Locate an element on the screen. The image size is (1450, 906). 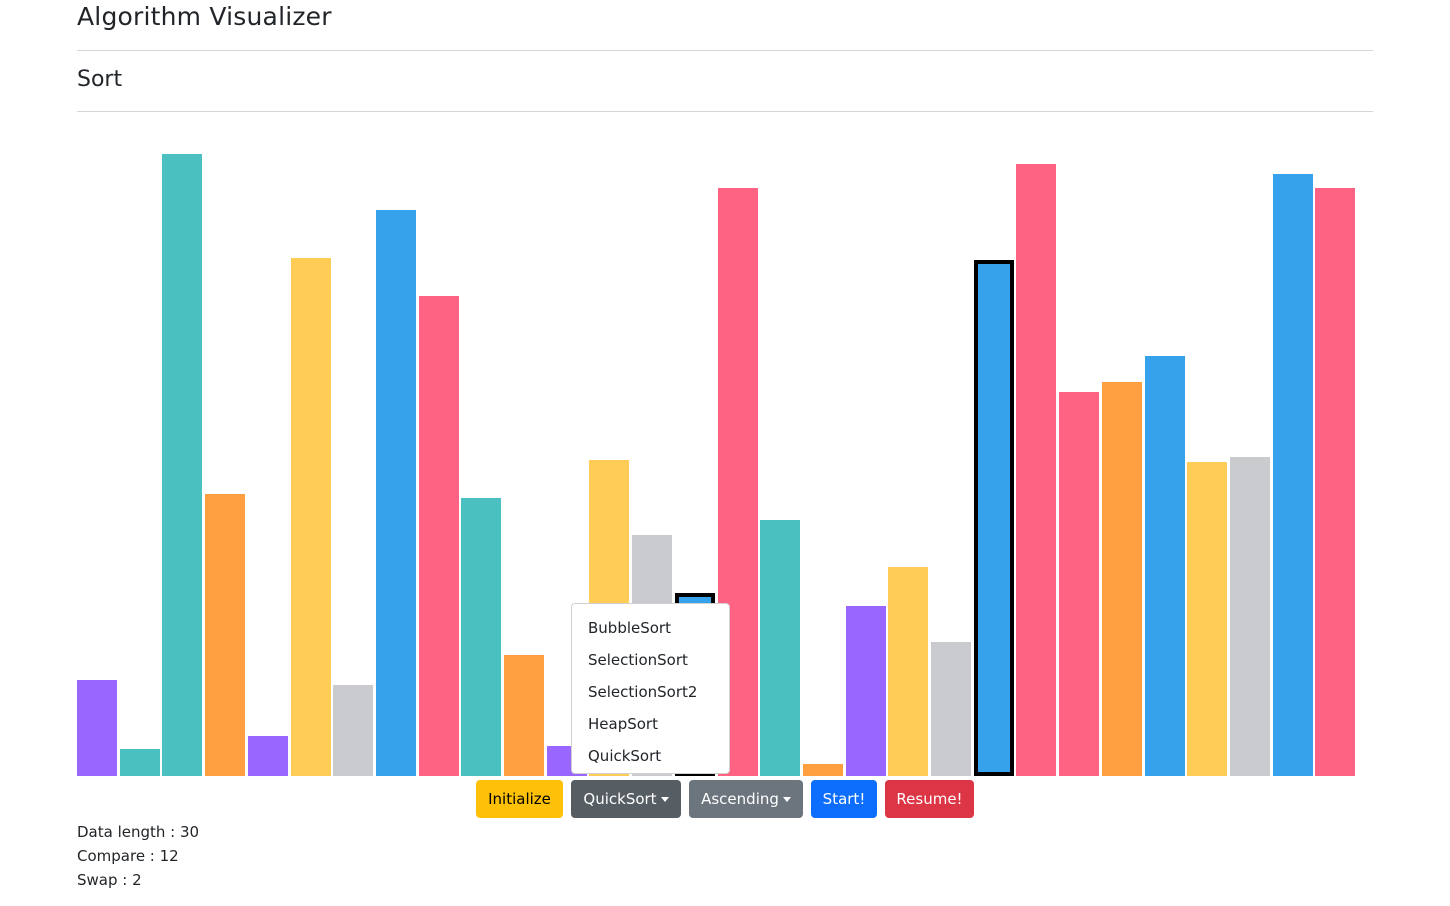
algorithm-dropdown-label: QuickSort is located at coordinates (620, 799).